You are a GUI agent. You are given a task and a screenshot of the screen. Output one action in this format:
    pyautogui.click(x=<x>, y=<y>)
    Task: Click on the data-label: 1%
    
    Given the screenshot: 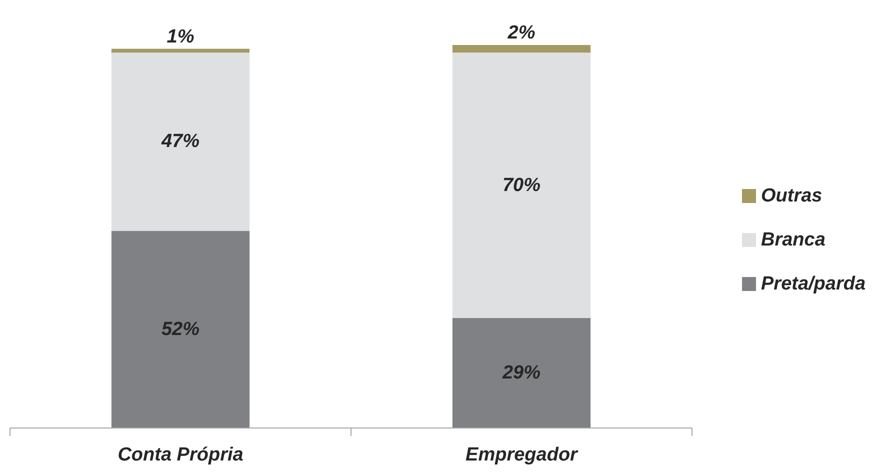 What is the action you would take?
    pyautogui.click(x=180, y=37)
    